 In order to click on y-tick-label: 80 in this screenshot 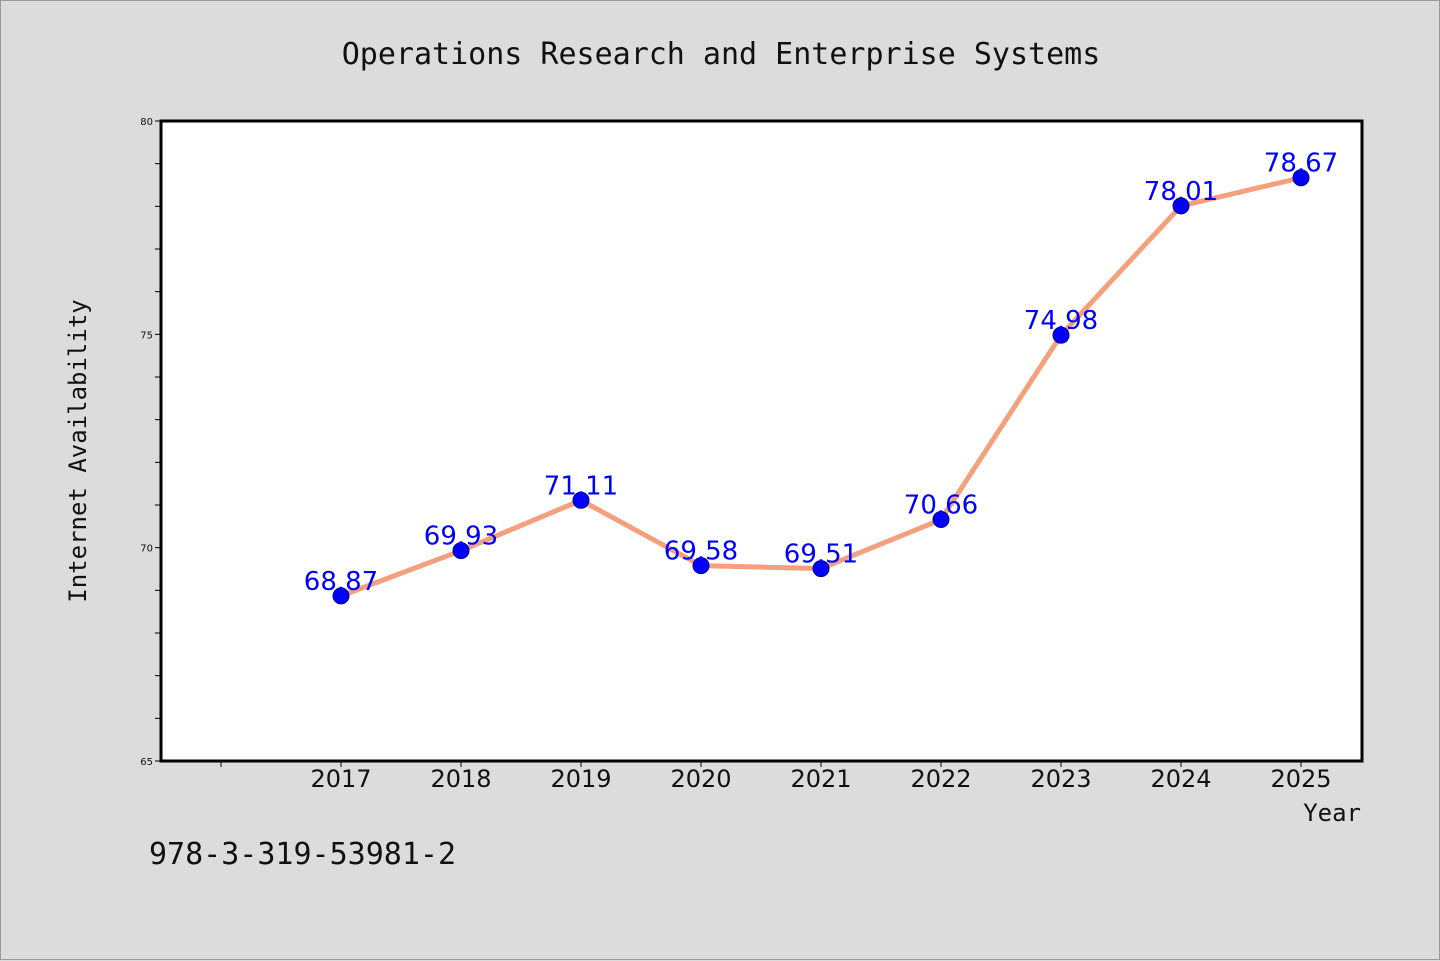, I will do `click(146, 122)`.